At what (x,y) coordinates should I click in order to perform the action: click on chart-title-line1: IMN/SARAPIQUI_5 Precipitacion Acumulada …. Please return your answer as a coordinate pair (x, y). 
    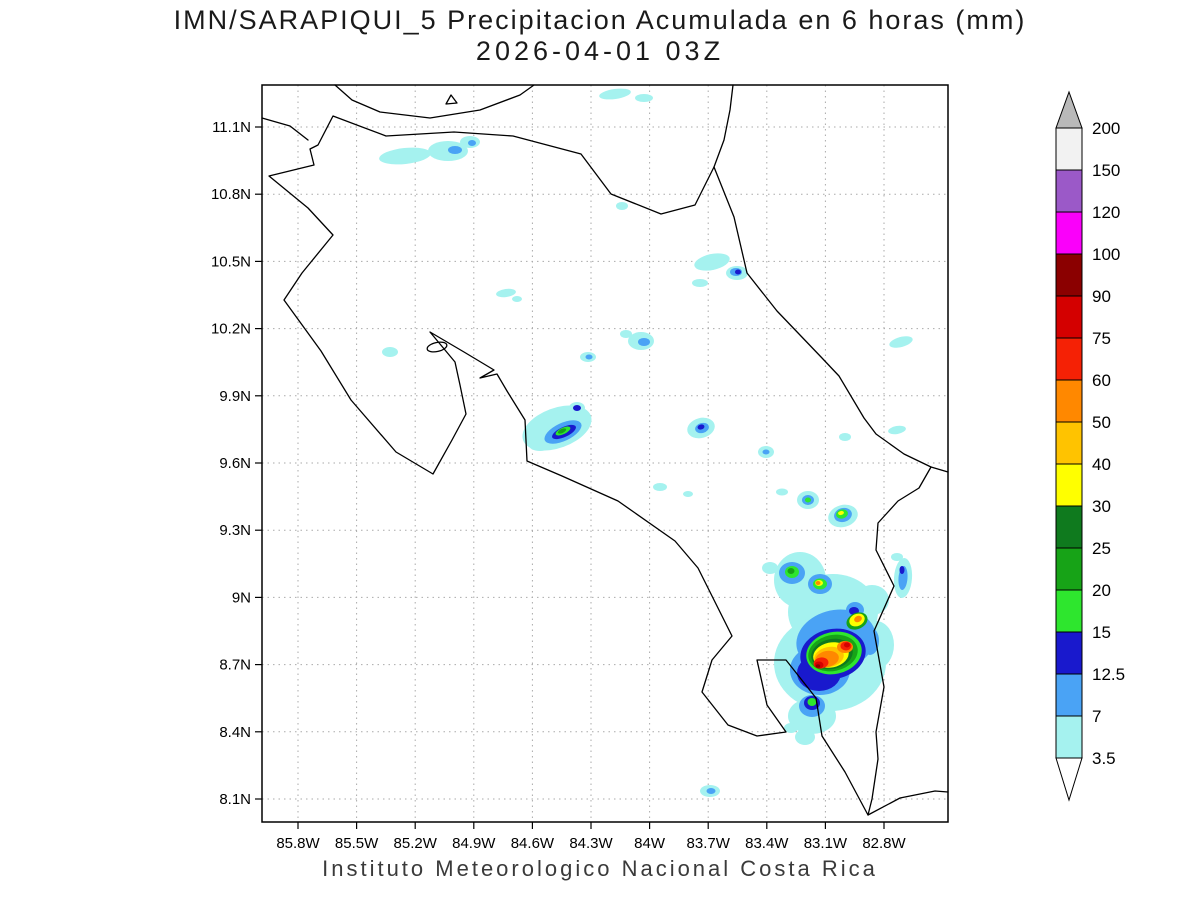
    Looking at the image, I should click on (600, 20).